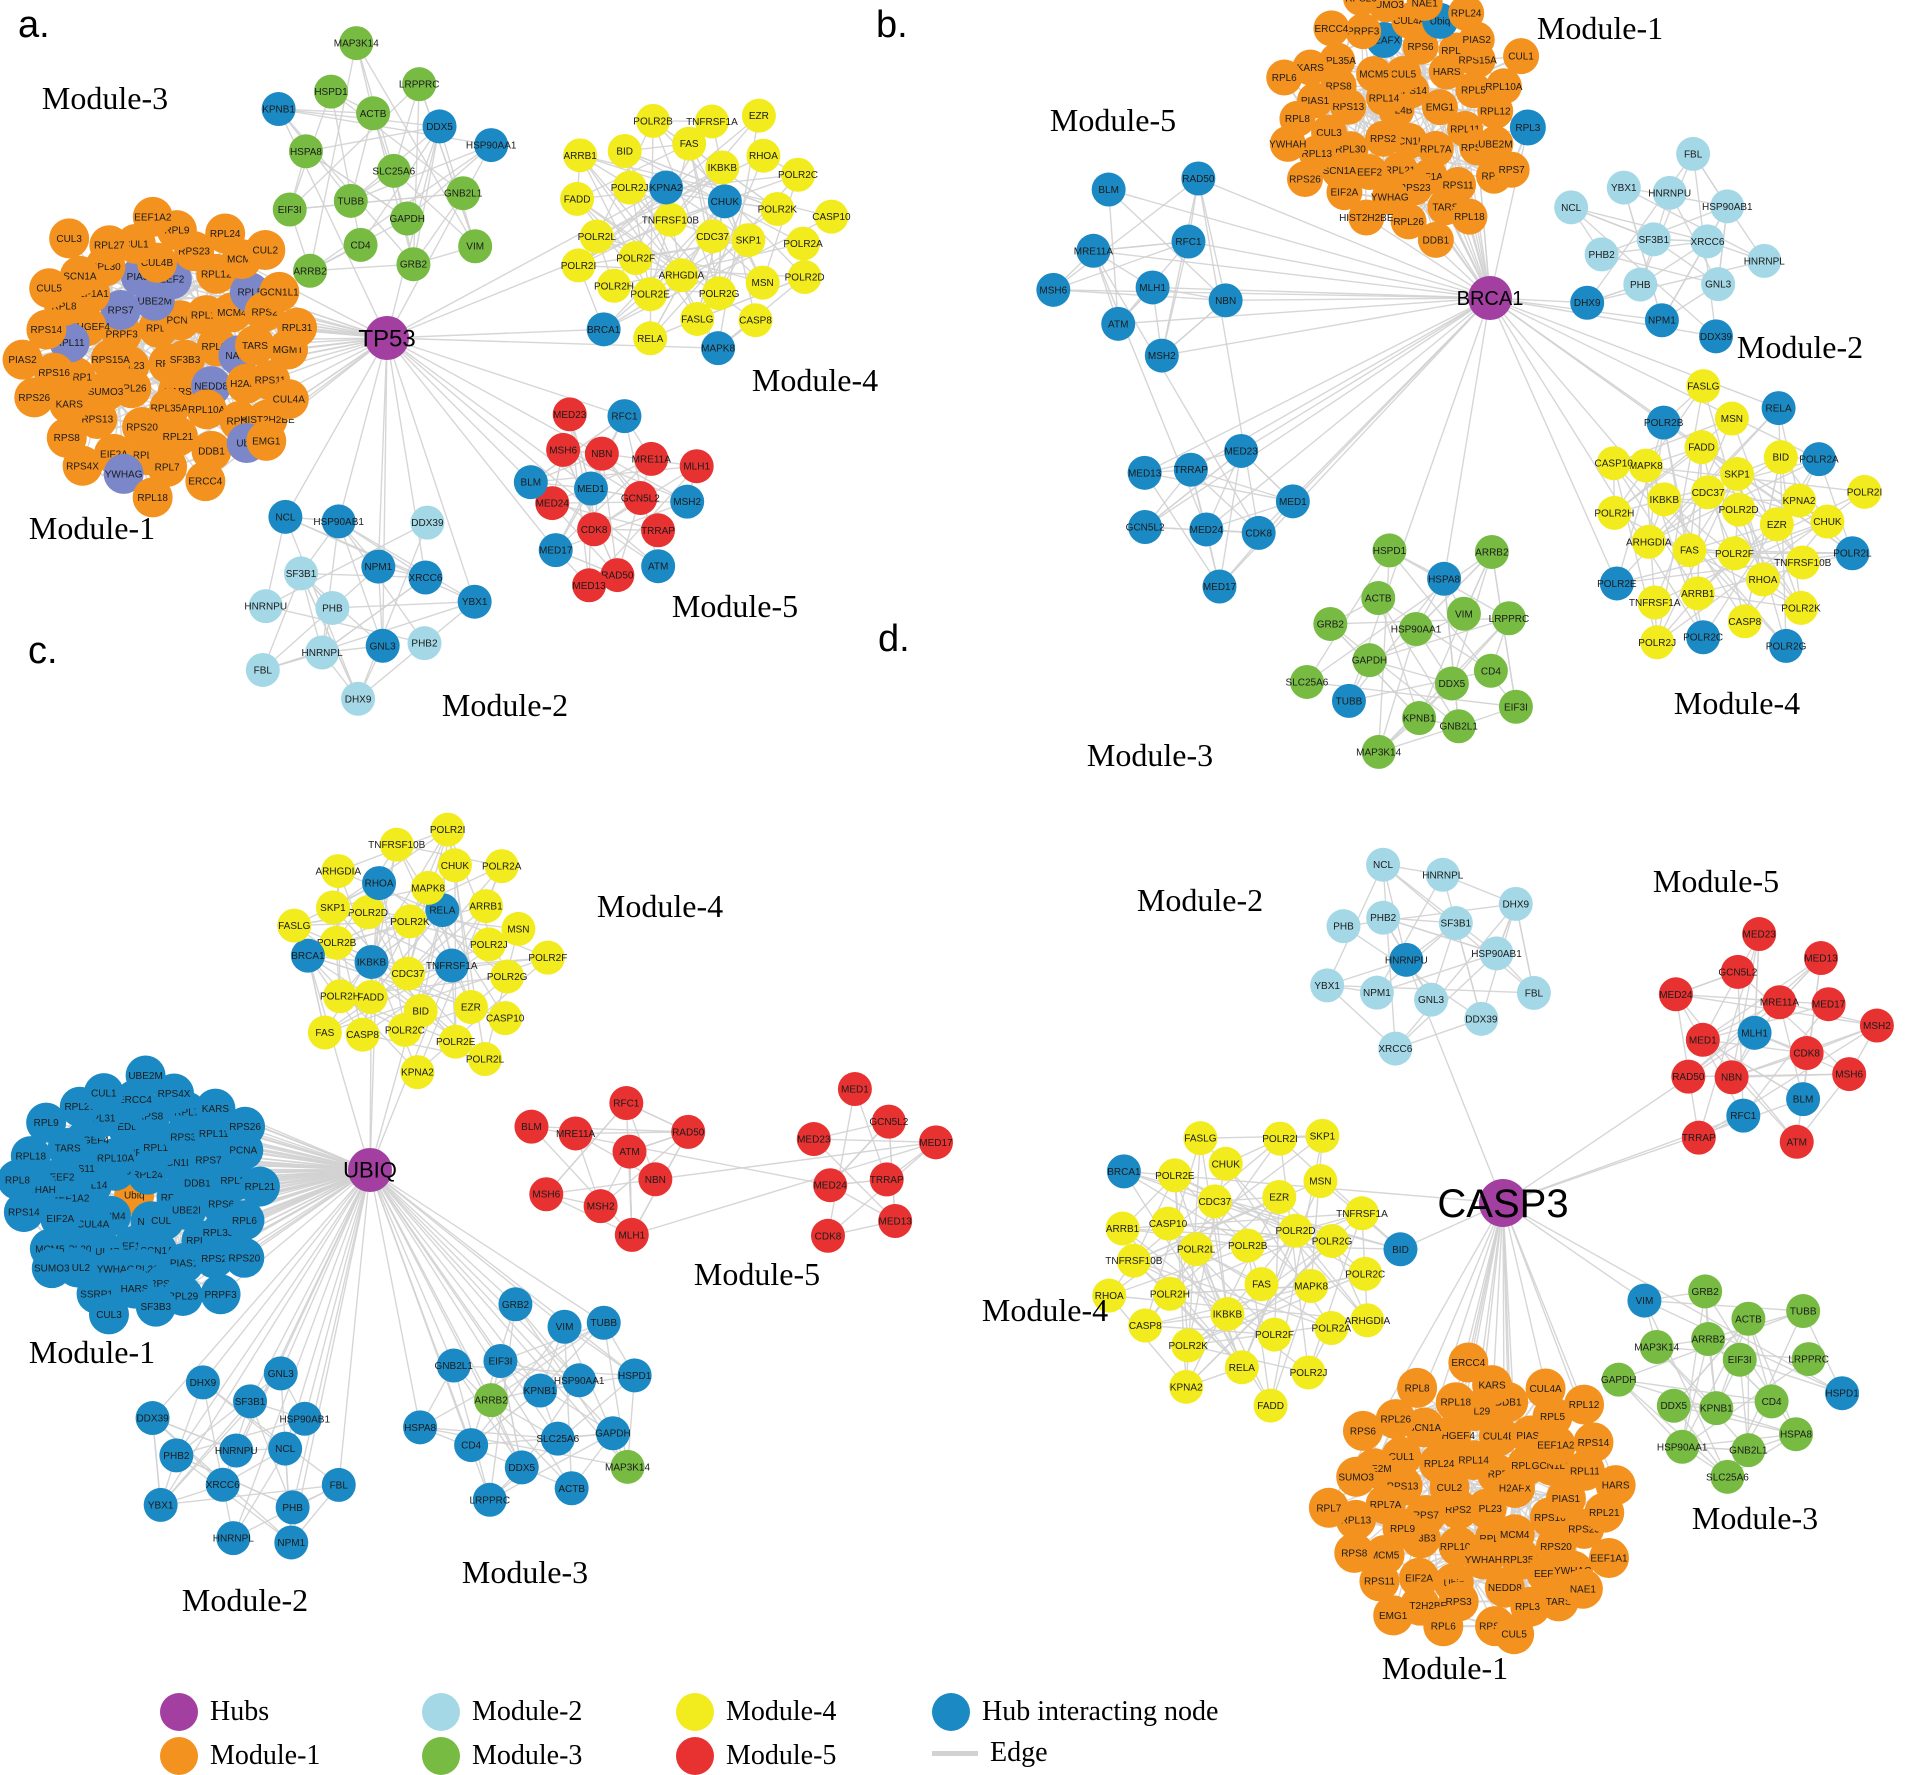  I want to click on node-HSPD1: HSPD1, so click(634, 1375).